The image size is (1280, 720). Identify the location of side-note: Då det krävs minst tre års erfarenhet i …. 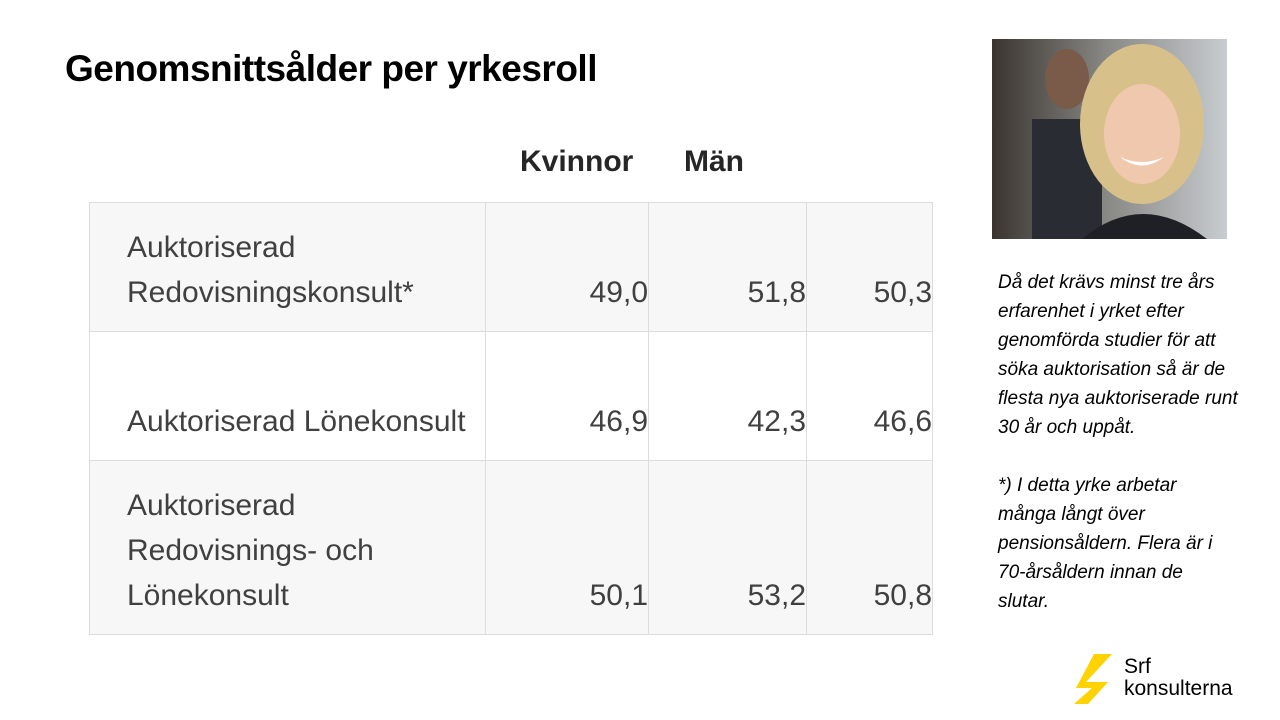
(1118, 456).